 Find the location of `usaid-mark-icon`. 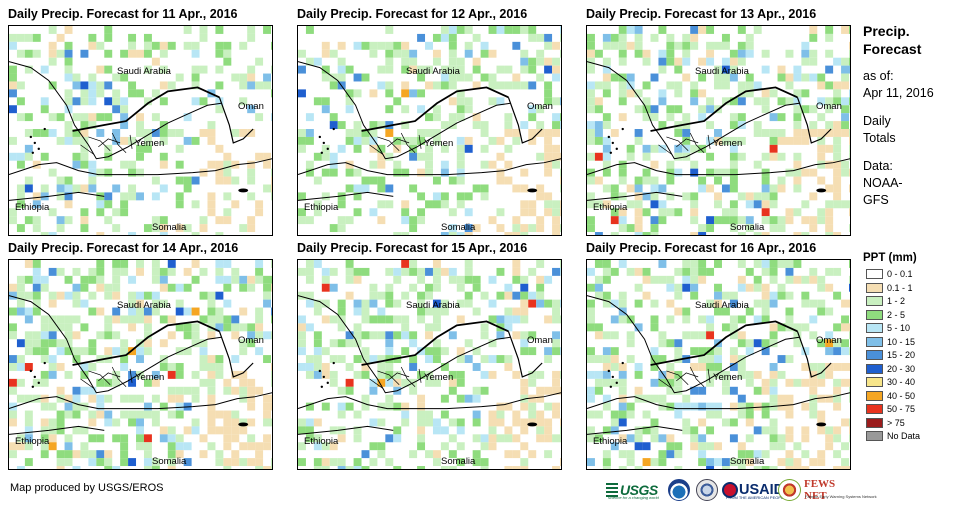

usaid-mark-icon is located at coordinates (730, 490).